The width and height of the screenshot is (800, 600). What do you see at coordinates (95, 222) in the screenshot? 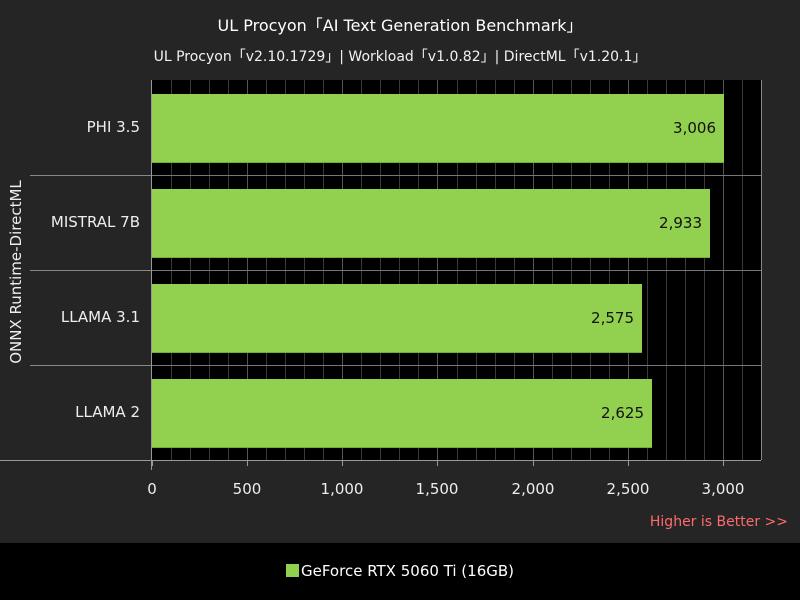
I see `category-label: MISTRAL 7B` at bounding box center [95, 222].